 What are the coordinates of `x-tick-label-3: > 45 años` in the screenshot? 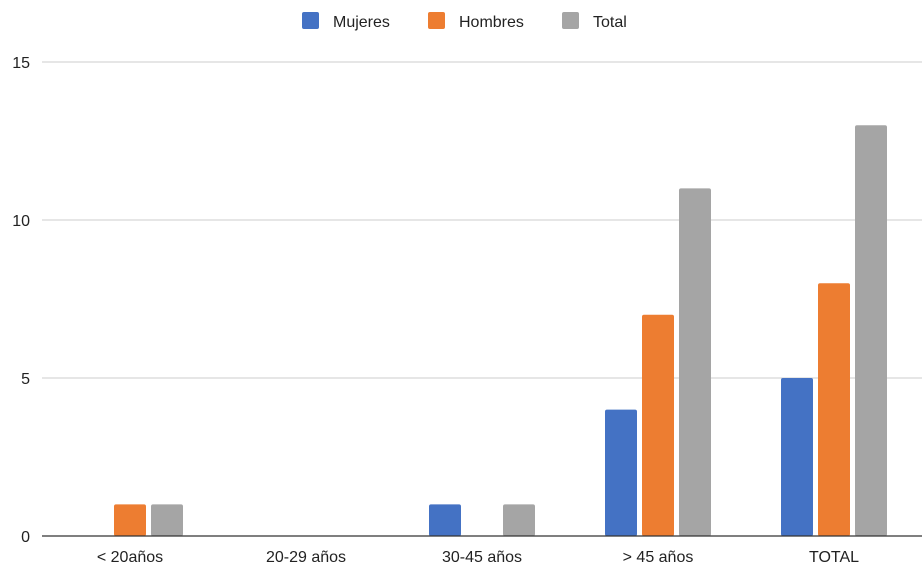 It's located at (658, 557).